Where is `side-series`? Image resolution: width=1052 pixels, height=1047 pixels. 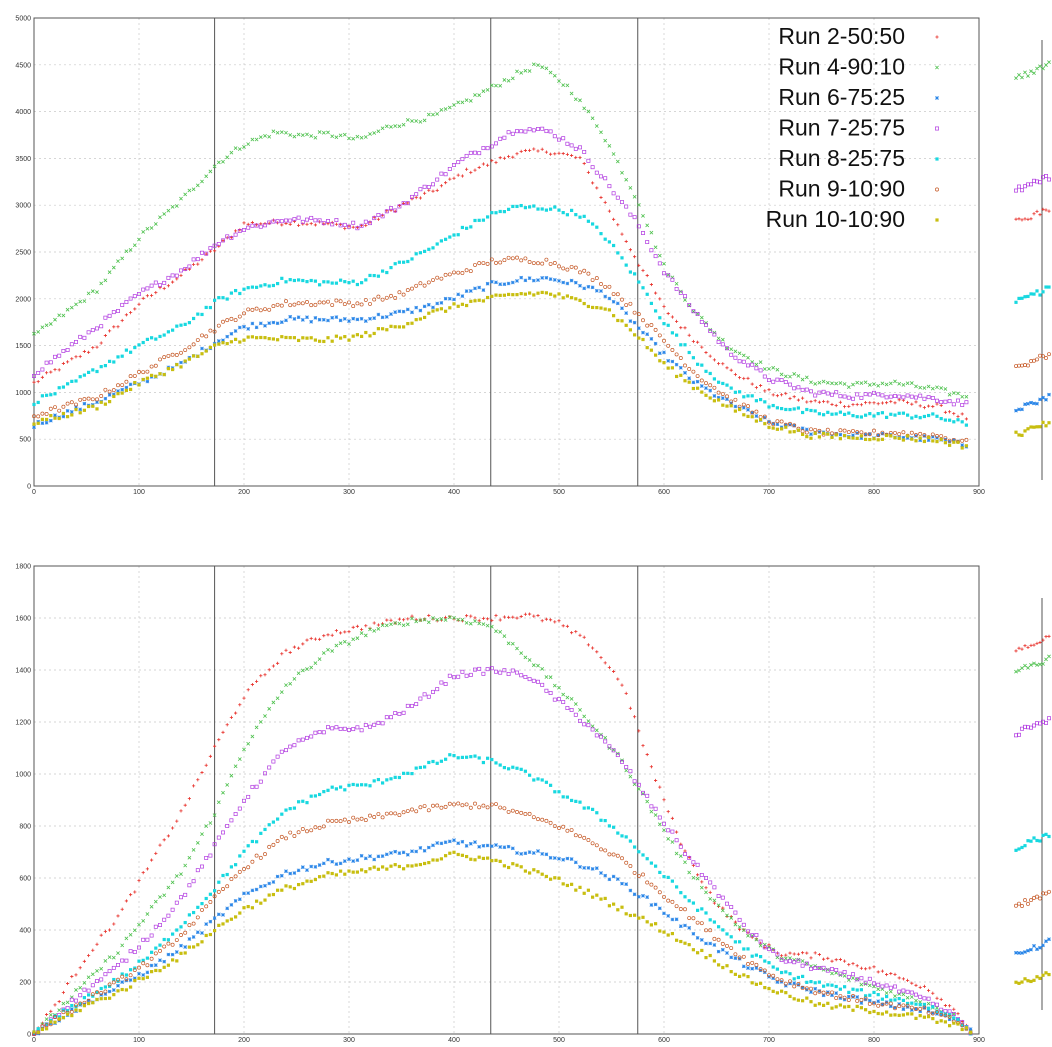 side-series is located at coordinates (1032, 664).